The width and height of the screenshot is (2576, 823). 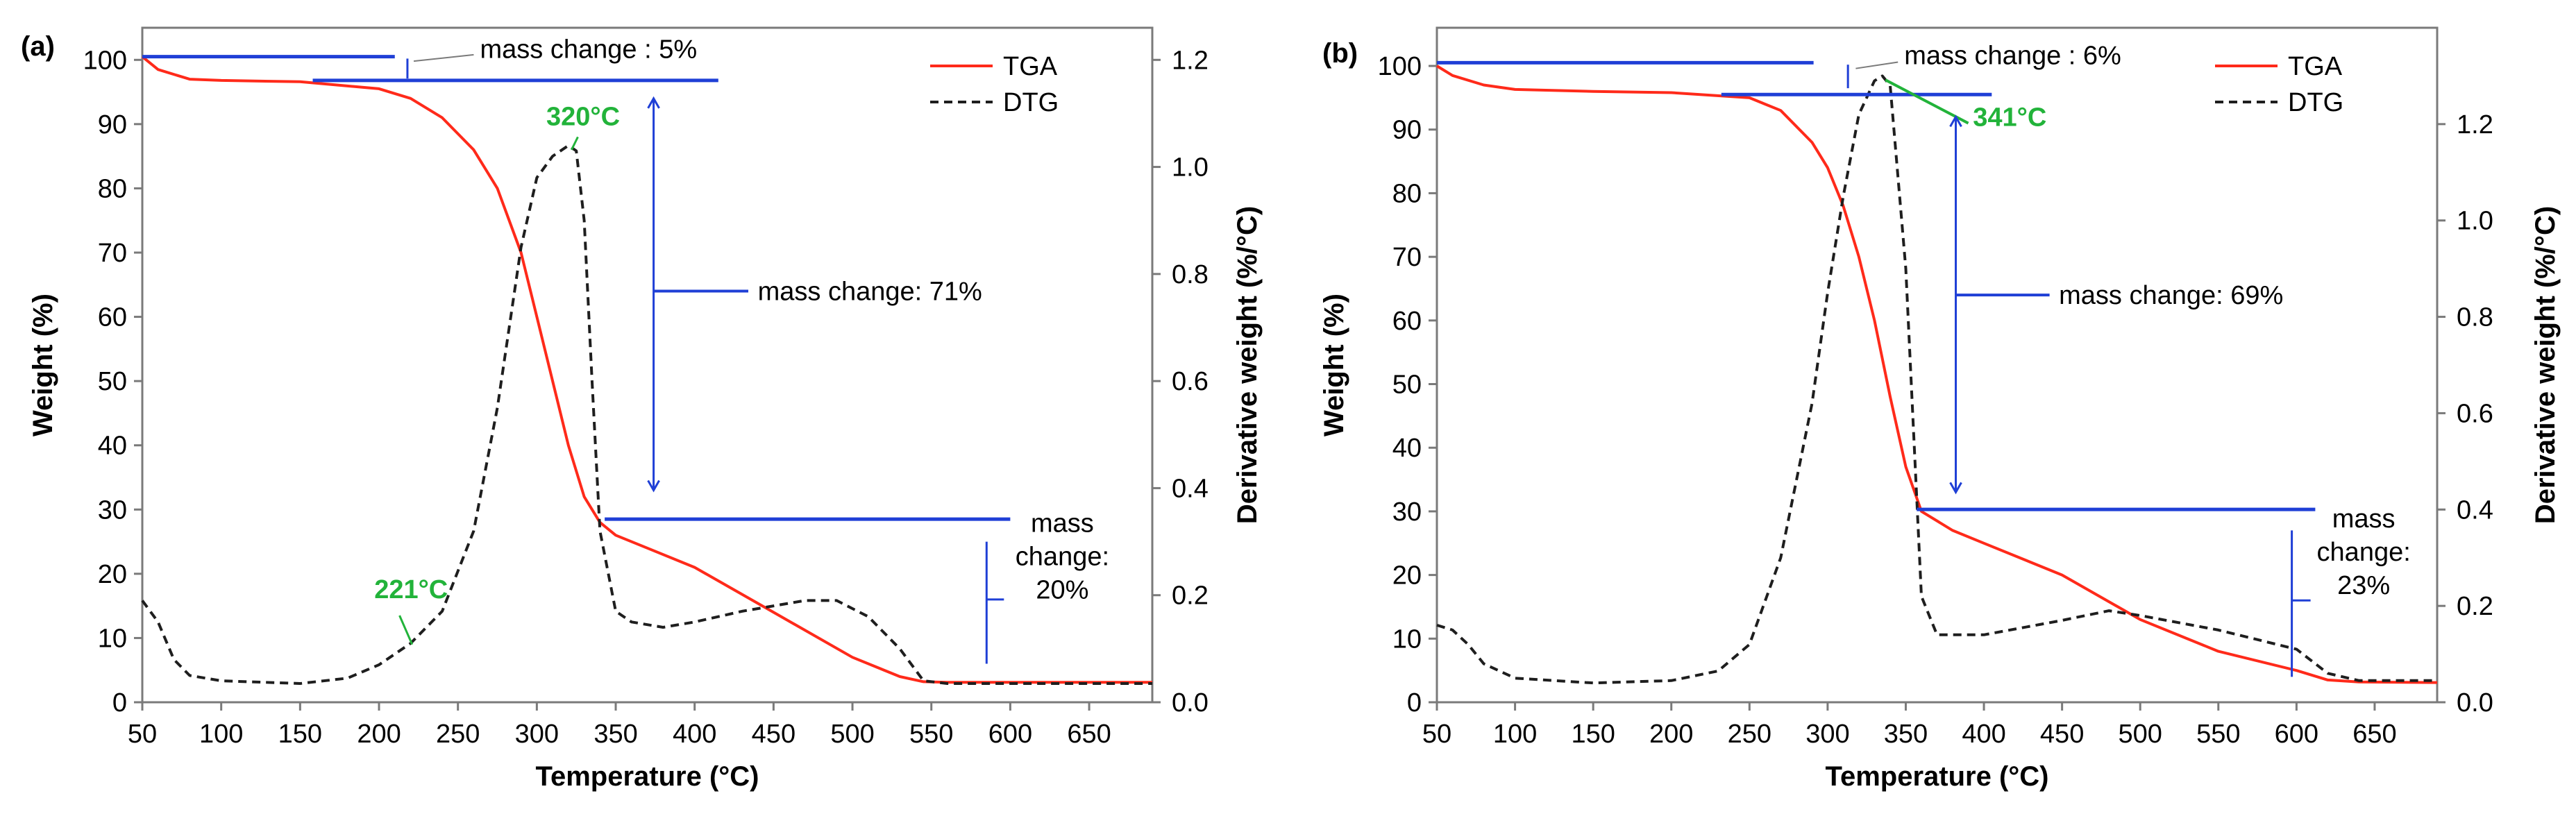 What do you see at coordinates (1340, 53) in the screenshot?
I see `panel-label: (b)` at bounding box center [1340, 53].